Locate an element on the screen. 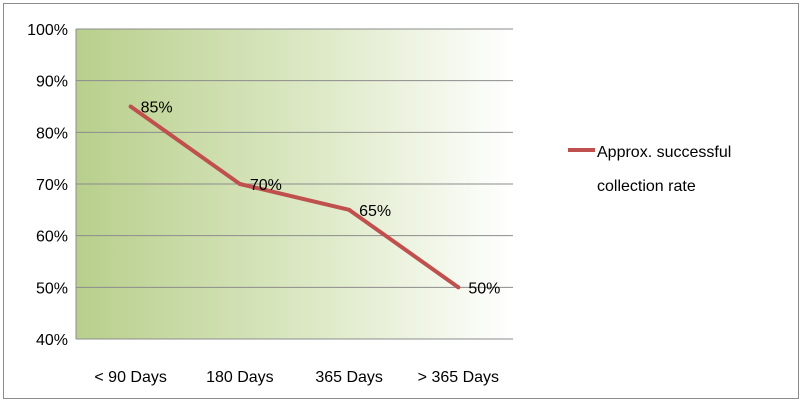 This screenshot has height=406, width=804. y-tick-label: 100% is located at coordinates (47, 30).